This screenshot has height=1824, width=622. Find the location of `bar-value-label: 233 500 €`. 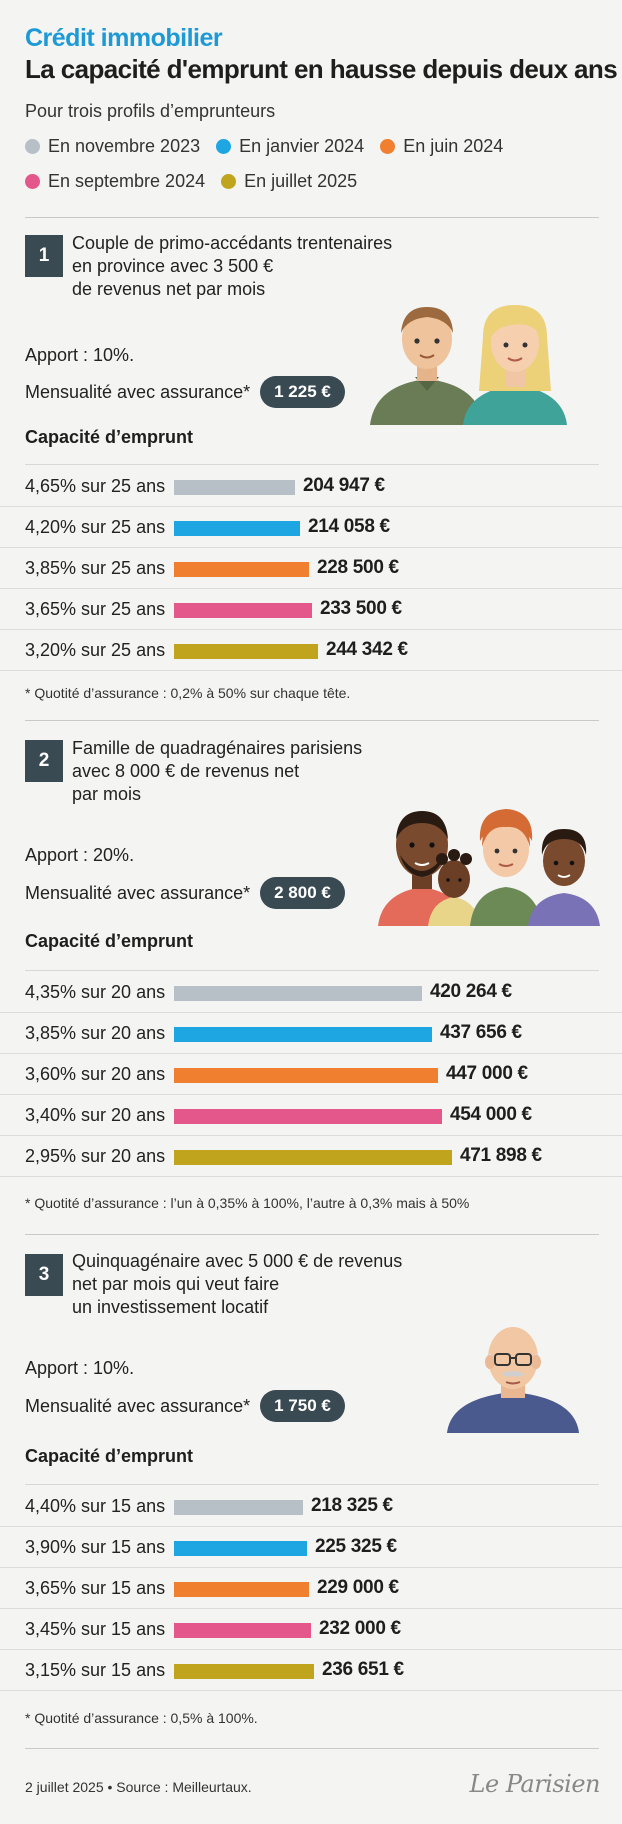

bar-value-label: 233 500 € is located at coordinates (361, 608).